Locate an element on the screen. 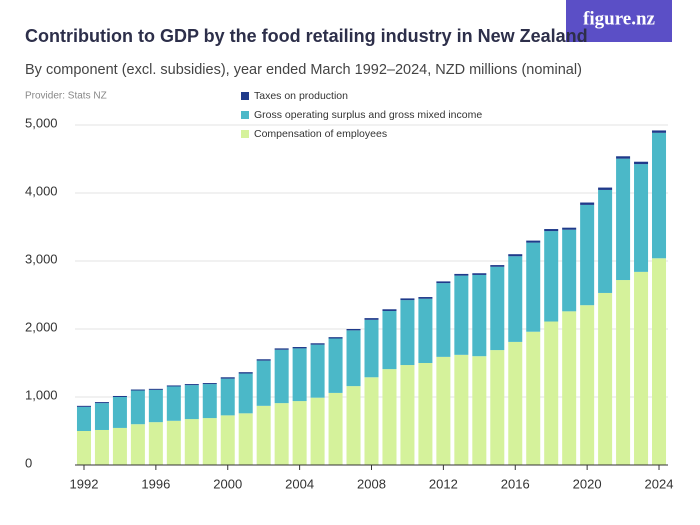 This screenshot has height=525, width=700. x-tick-label: 2016 is located at coordinates (515, 483).